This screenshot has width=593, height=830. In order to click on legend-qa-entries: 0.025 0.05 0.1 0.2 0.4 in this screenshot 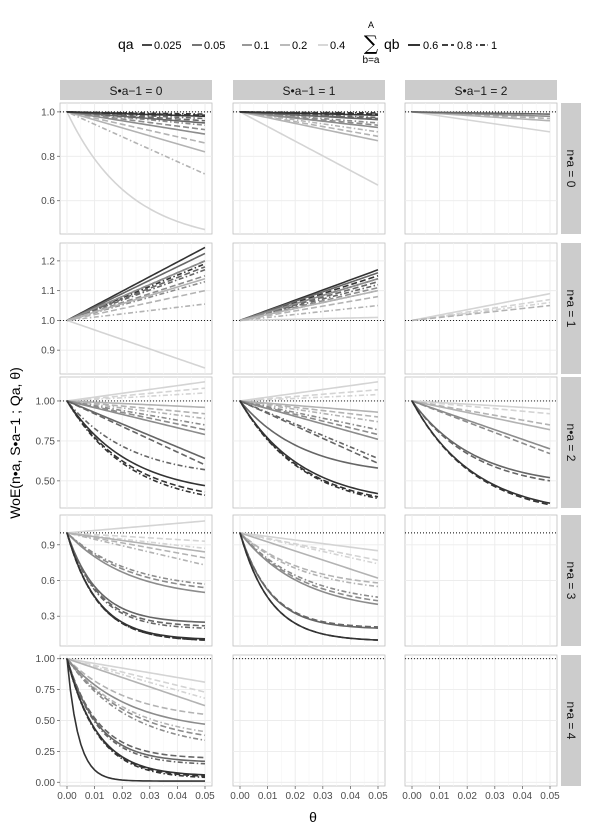, I will do `click(243, 46)`.